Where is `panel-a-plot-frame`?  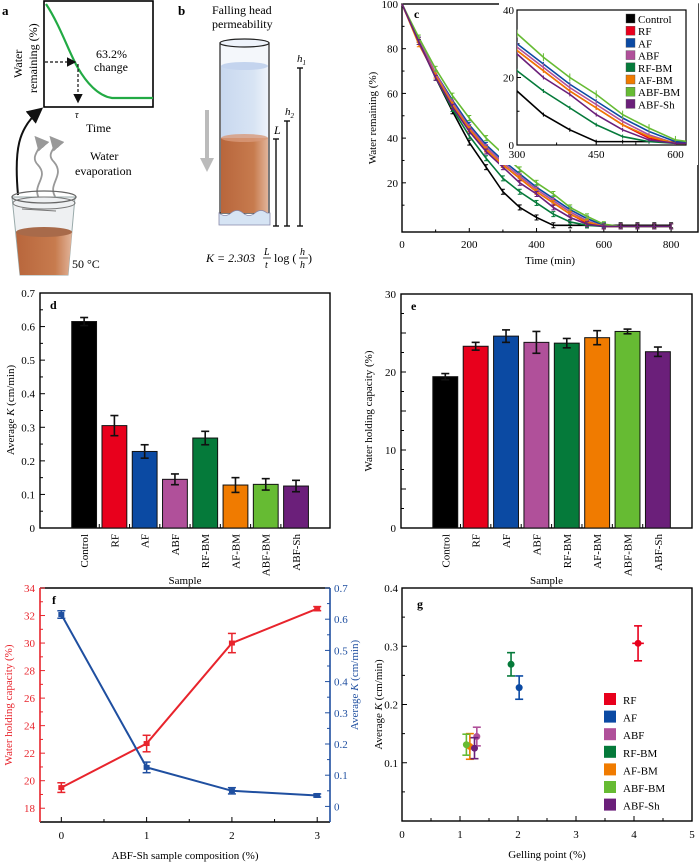
panel-a-plot-frame is located at coordinates (98, 54).